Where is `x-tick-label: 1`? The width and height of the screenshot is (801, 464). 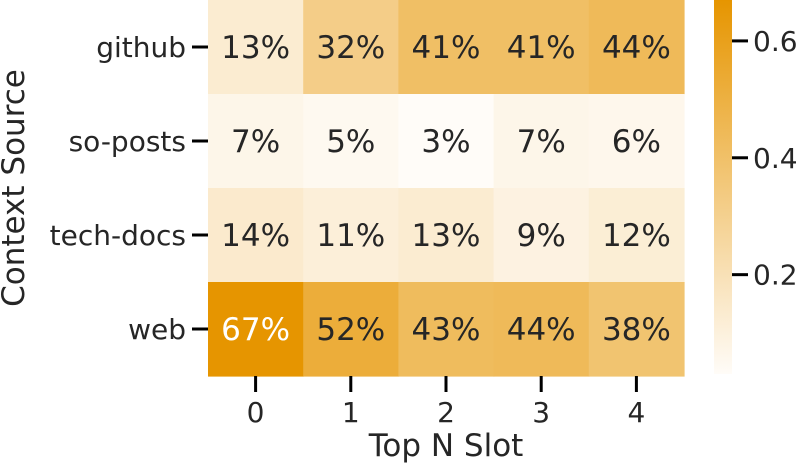
x-tick-label: 1 is located at coordinates (351, 412).